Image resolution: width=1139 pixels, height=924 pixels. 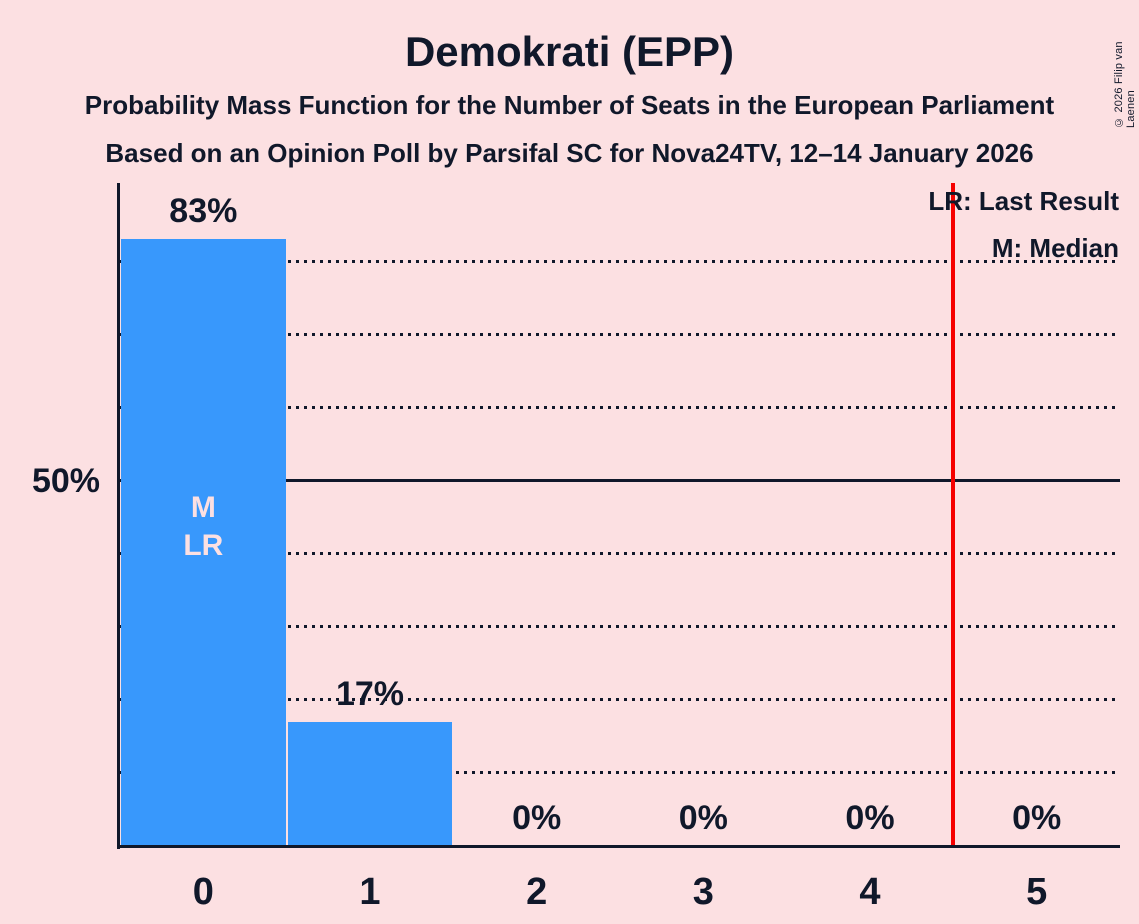 What do you see at coordinates (1023, 201) in the screenshot?
I see `legend-last-result: LR: Last Result` at bounding box center [1023, 201].